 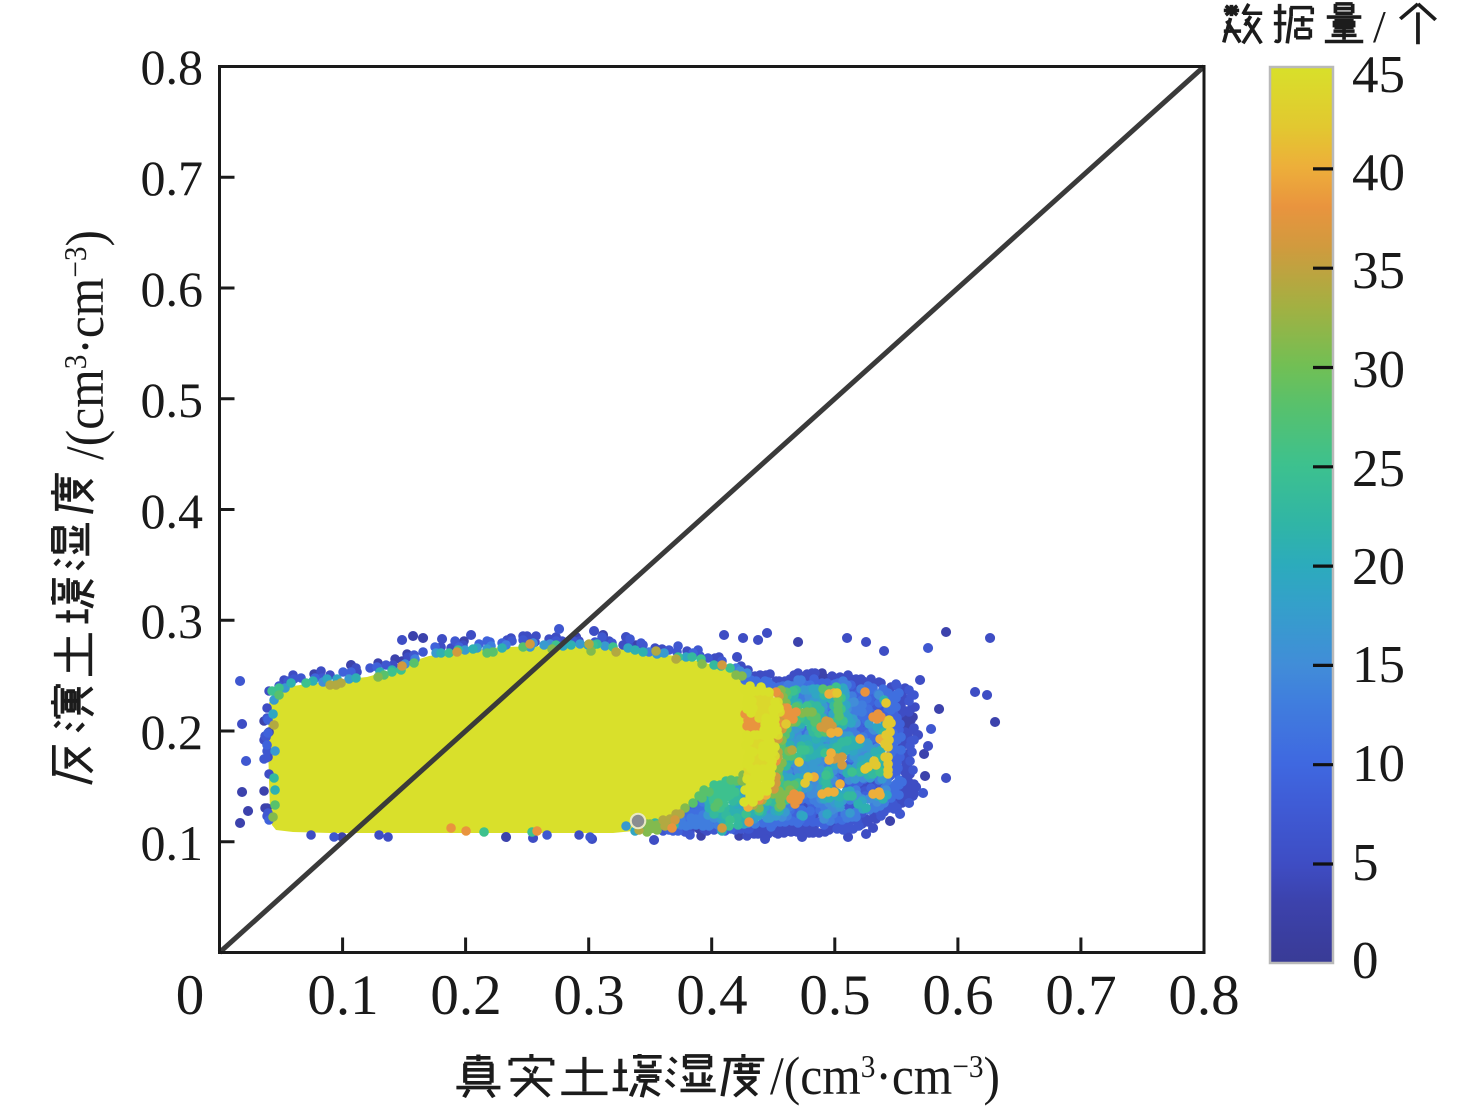 I want to click on svg-text: 35, so click(x=1378, y=271).